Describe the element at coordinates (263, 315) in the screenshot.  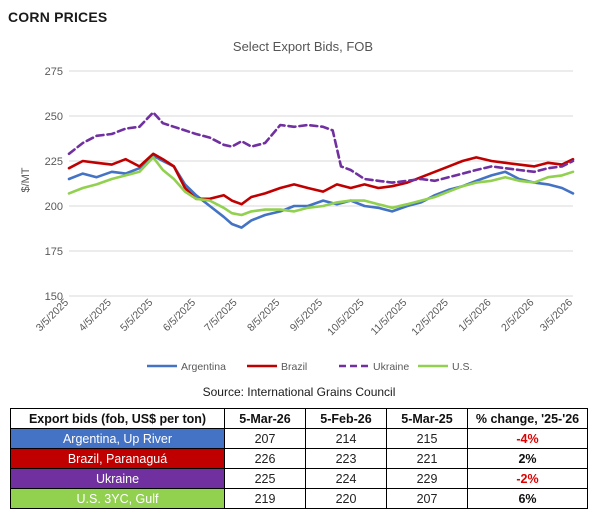
I see `x-tick-label: 8/5/2025` at that location.